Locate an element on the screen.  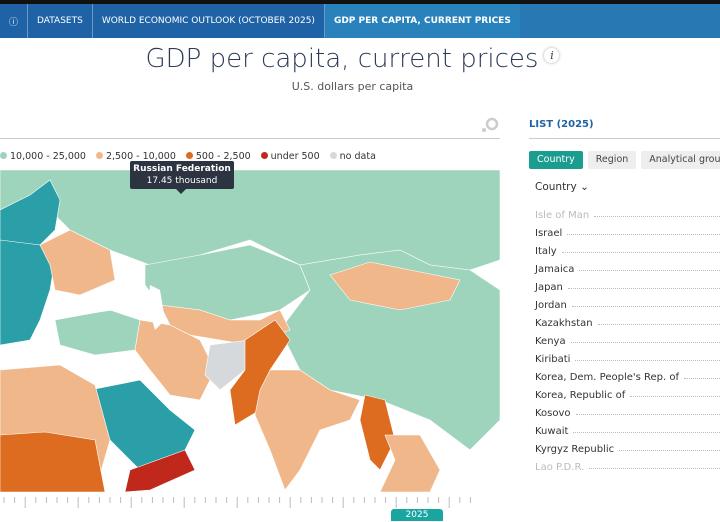
country-name: Kenya is located at coordinates (550, 341).